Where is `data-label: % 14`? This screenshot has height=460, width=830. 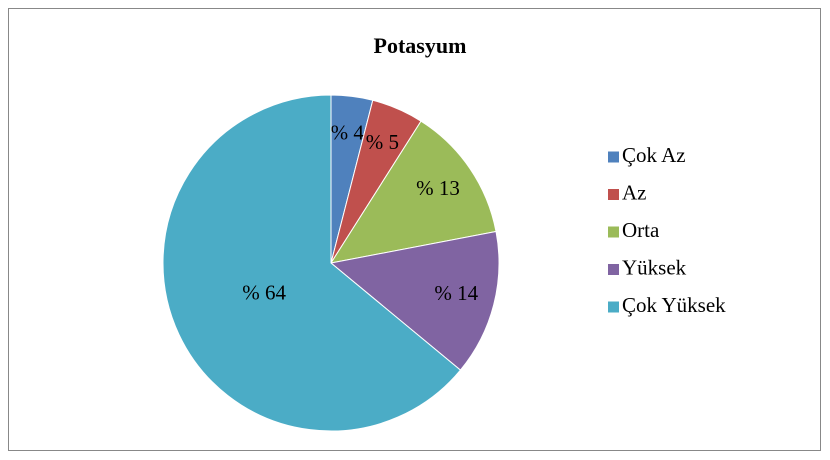 data-label: % 14 is located at coordinates (456, 293).